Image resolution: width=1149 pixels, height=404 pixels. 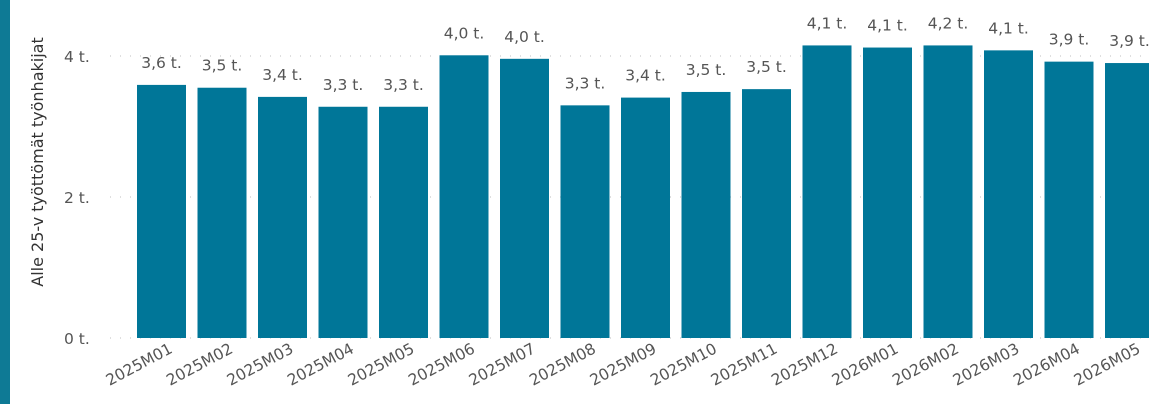 I want to click on x-tick-label: 2025M03, so click(x=260, y=365).